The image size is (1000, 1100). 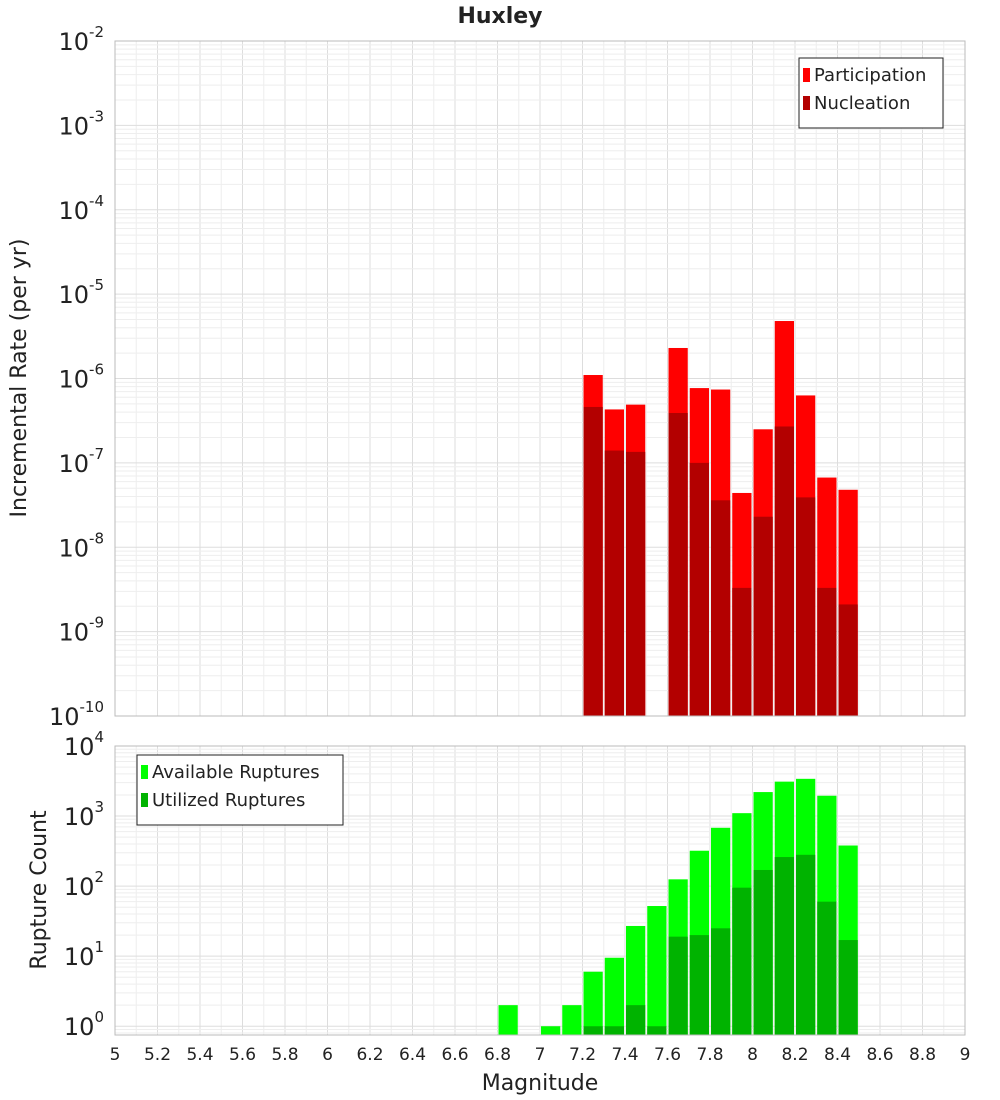 What do you see at coordinates (667, 1055) in the screenshot?
I see `x-tick-label: 7.6` at bounding box center [667, 1055].